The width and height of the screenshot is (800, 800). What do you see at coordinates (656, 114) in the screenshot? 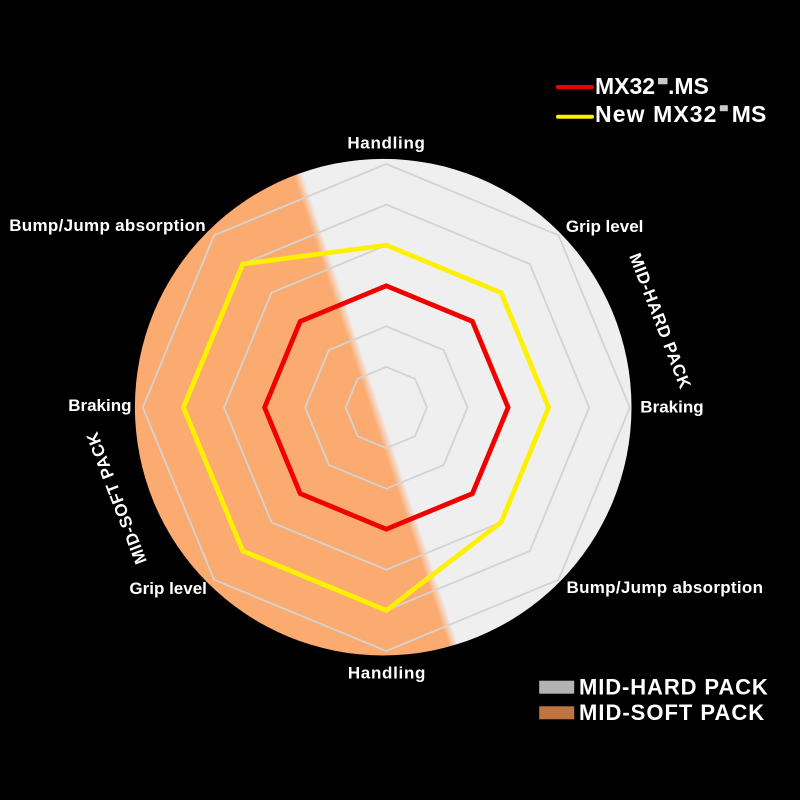
I see `svg-text: New MX32` at bounding box center [656, 114].